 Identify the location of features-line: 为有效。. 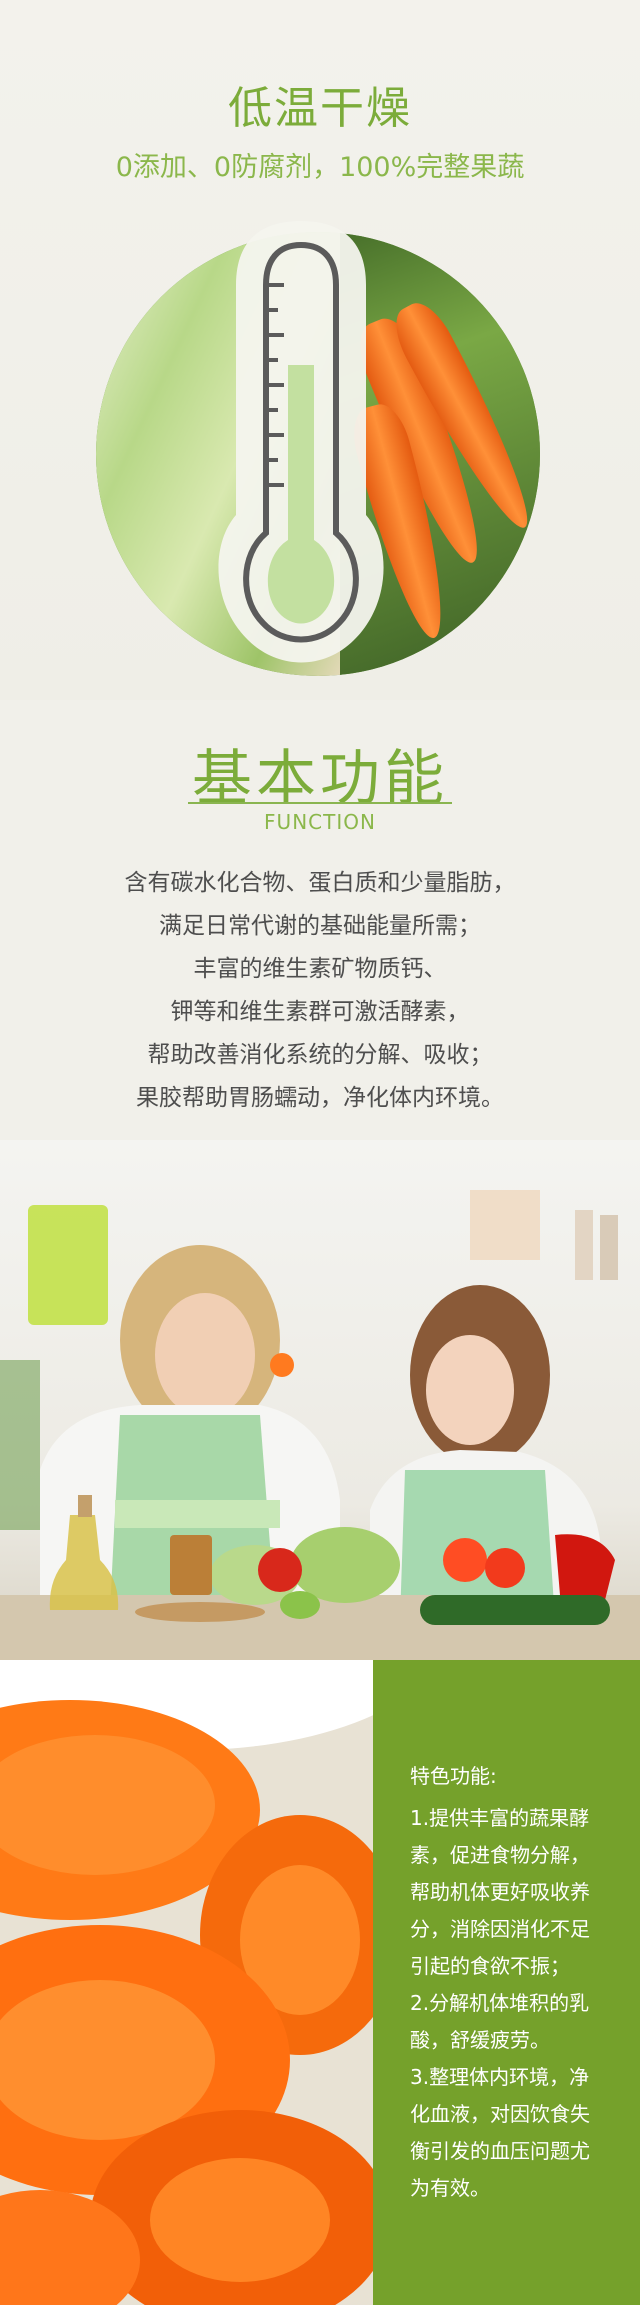
(450, 2188).